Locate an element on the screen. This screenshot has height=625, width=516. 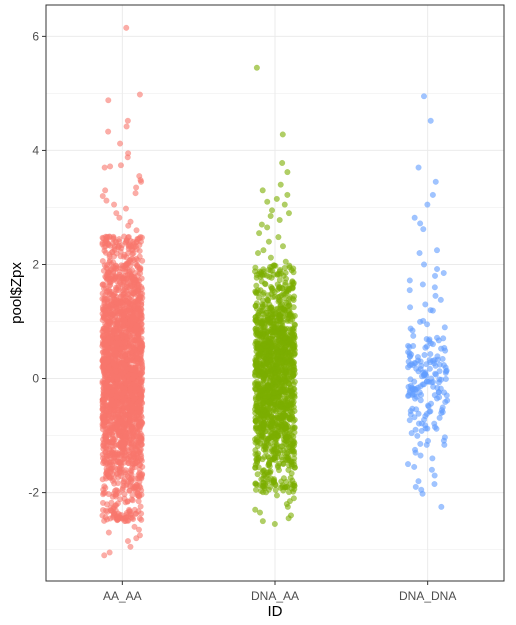
x-axis: AA_AA DNA_AA DNA_DNA is located at coordinates (279, 592).